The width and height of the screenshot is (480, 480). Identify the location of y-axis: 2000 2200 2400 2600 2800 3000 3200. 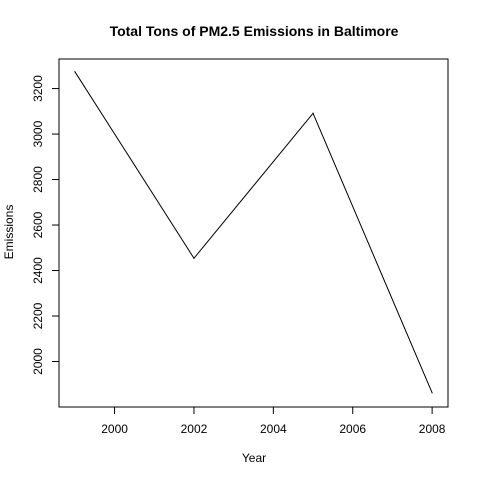
(45, 225).